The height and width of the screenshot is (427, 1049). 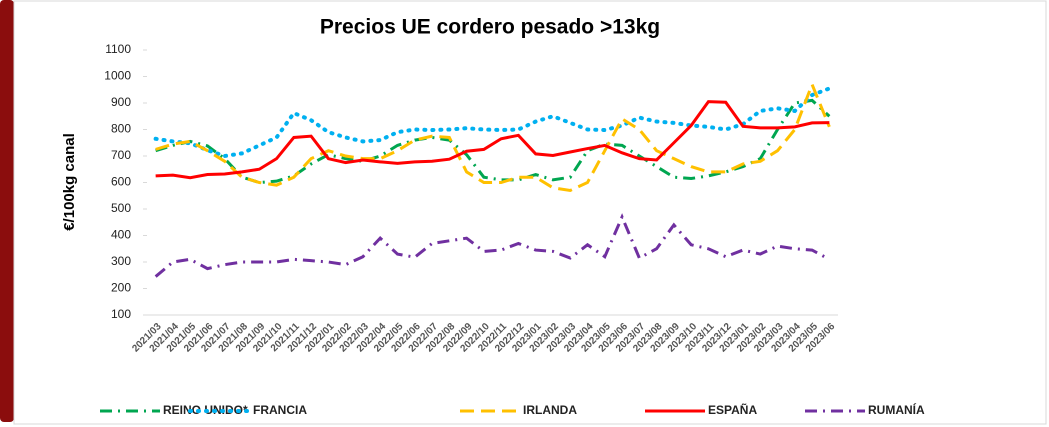 What do you see at coordinates (896, 409) in the screenshot?
I see `legend-label: RUMANÍA` at bounding box center [896, 409].